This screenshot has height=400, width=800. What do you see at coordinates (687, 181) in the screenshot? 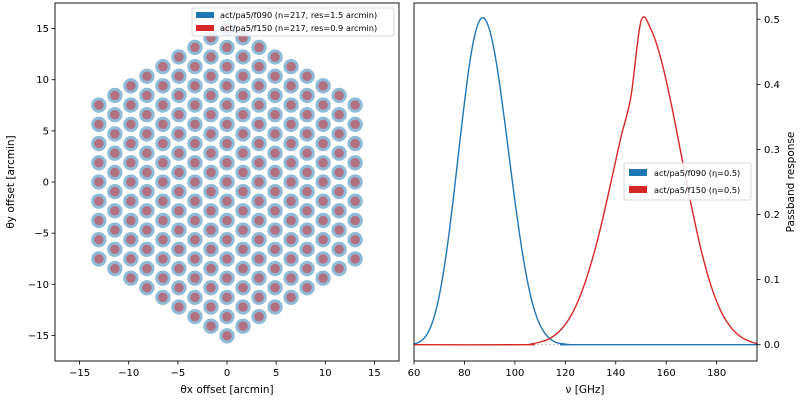
I see `right-legend-box` at bounding box center [687, 181].